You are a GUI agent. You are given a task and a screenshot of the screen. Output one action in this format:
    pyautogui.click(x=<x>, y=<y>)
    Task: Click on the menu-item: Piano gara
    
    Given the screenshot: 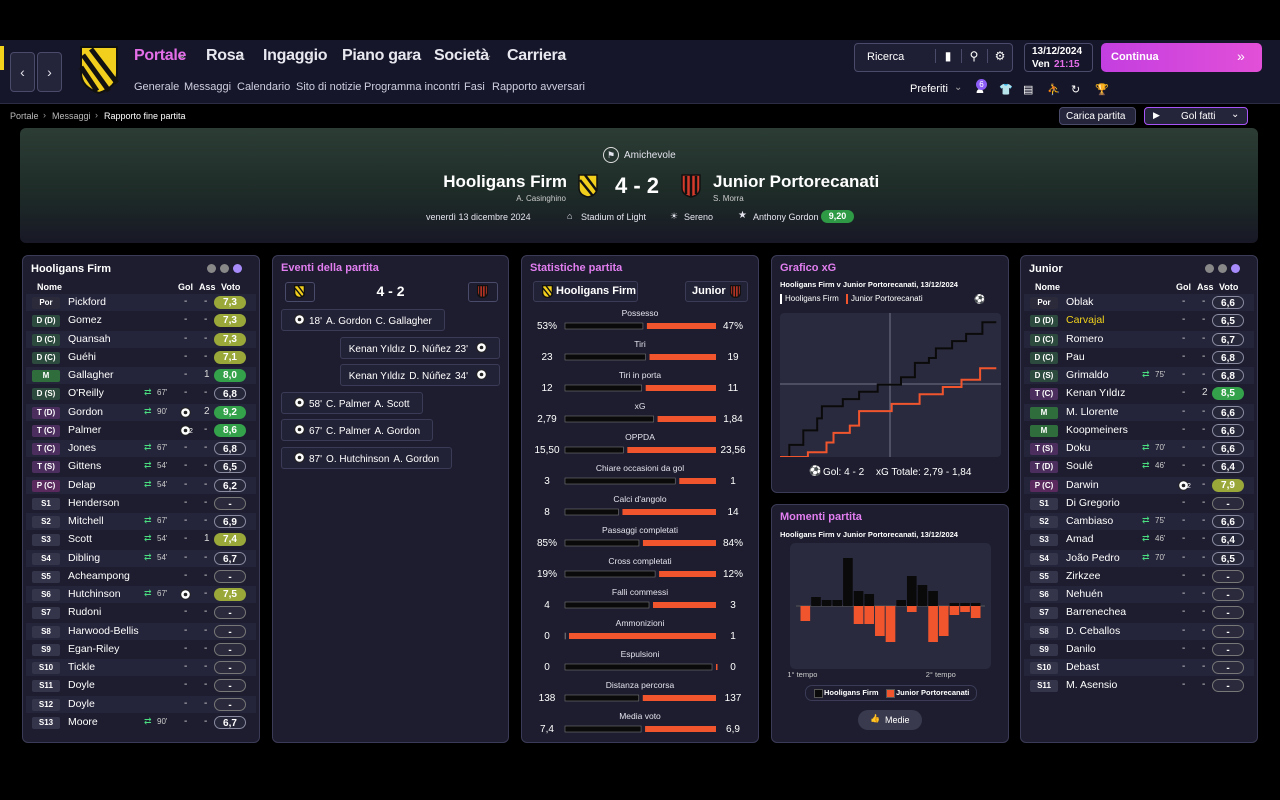 What is the action you would take?
    pyautogui.click(x=381, y=55)
    